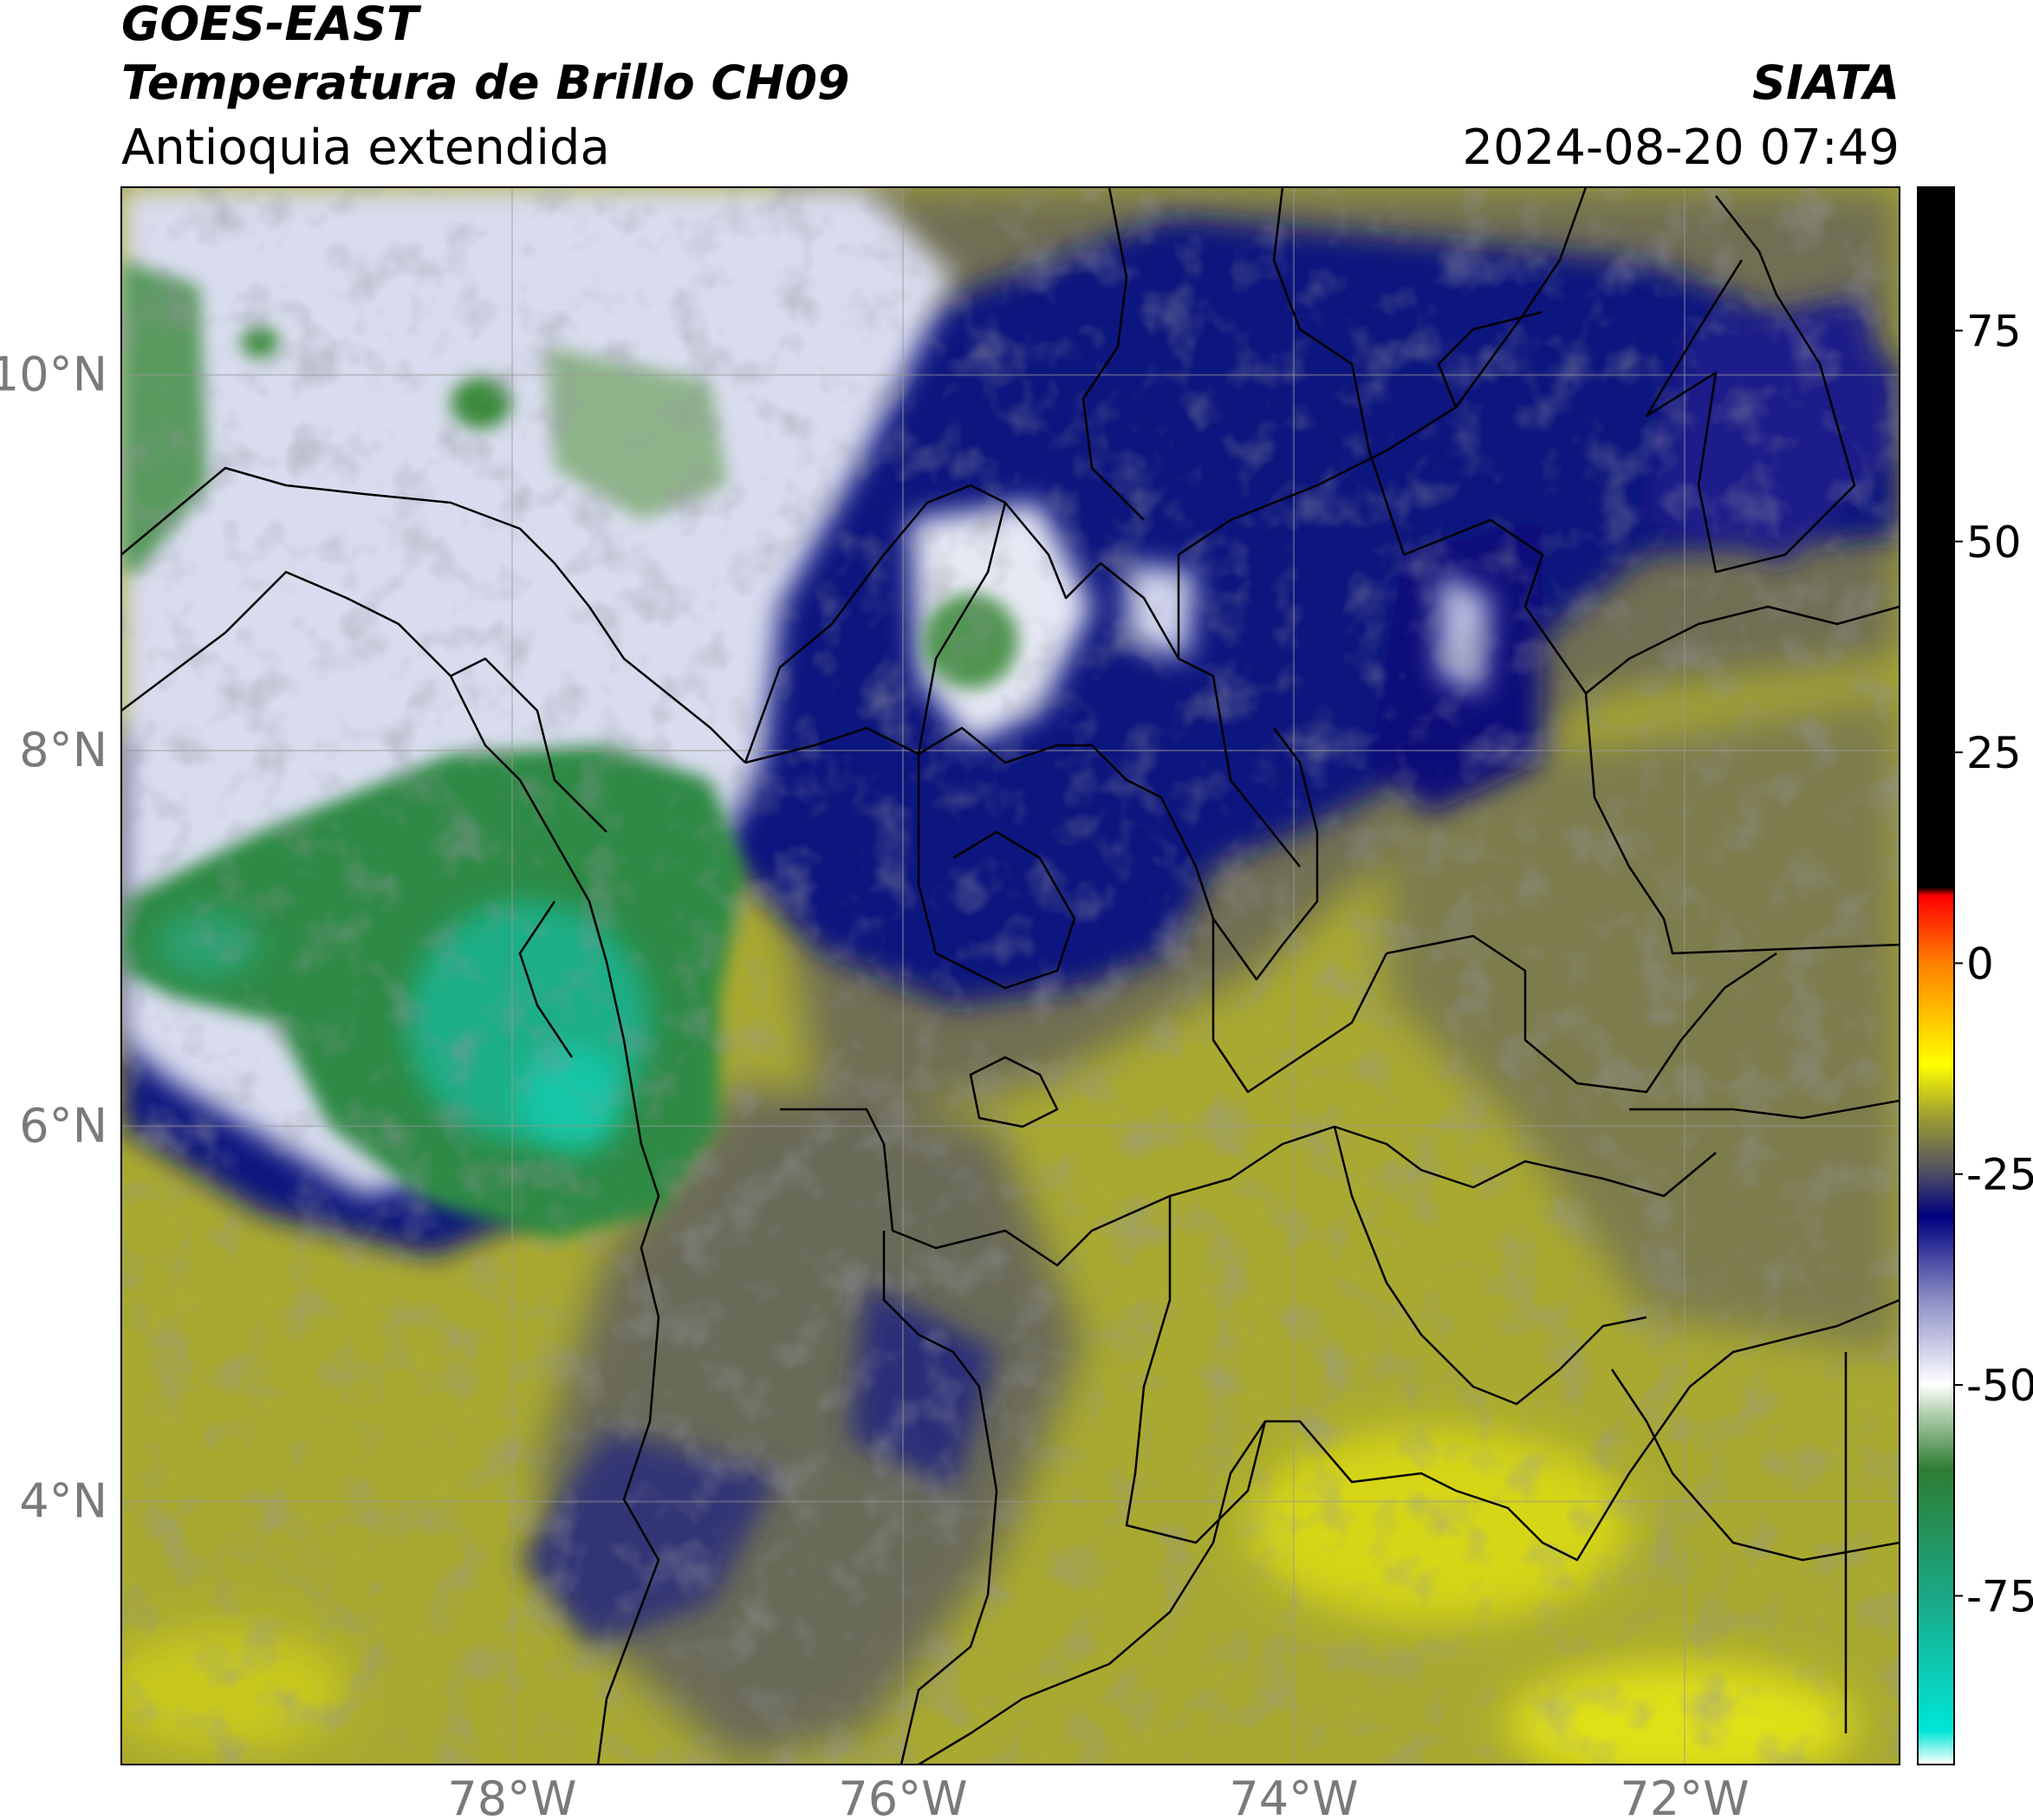 The height and width of the screenshot is (1820, 2033). What do you see at coordinates (1999, 1175) in the screenshot?
I see `colorbar-tick-label: -25` at bounding box center [1999, 1175].